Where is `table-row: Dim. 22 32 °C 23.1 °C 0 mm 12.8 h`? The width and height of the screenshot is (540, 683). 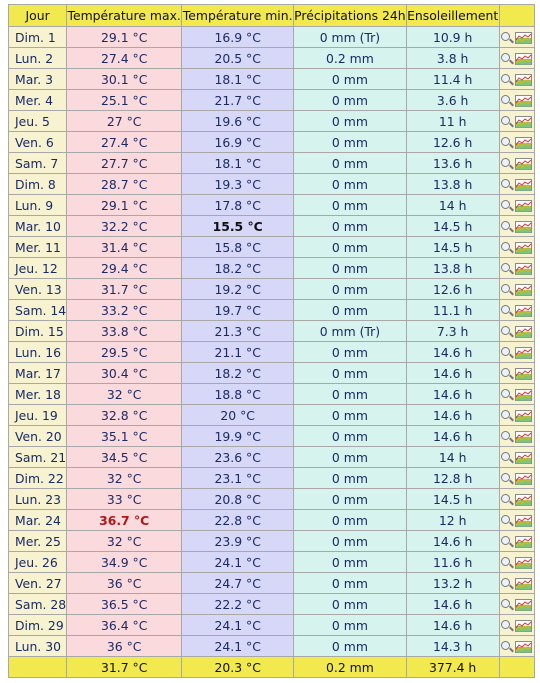
table-row: Dim. 22 32 °C 23.1 °C 0 mm 12.8 h is located at coordinates (271, 478).